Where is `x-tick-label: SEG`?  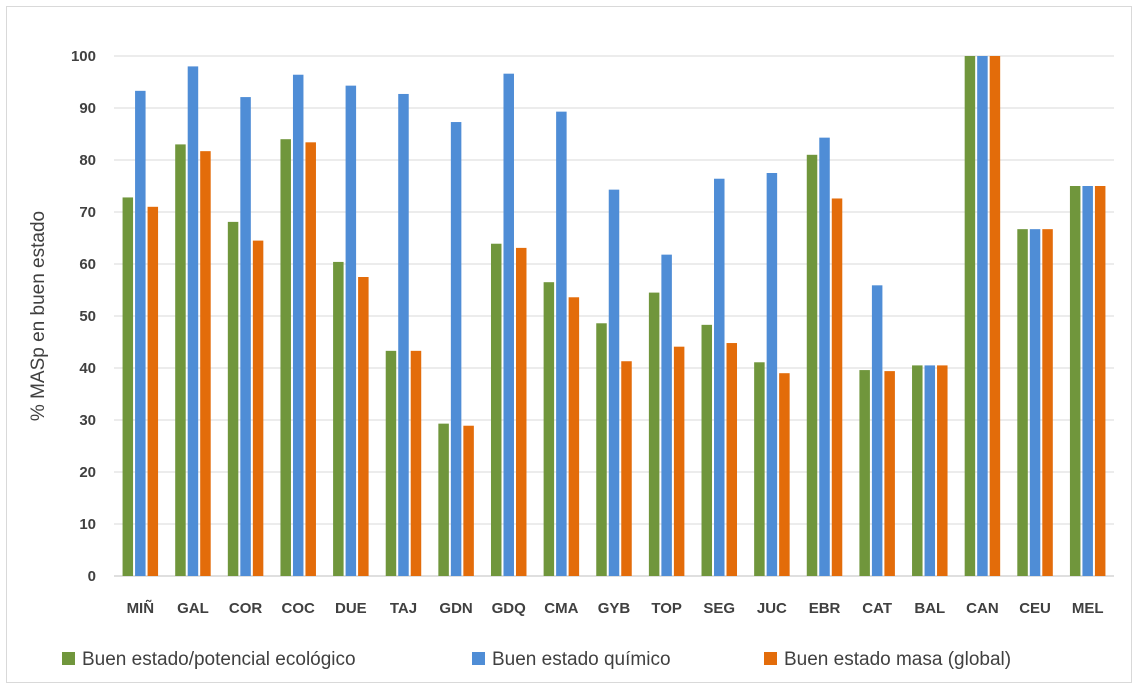
x-tick-label: SEG is located at coordinates (719, 608).